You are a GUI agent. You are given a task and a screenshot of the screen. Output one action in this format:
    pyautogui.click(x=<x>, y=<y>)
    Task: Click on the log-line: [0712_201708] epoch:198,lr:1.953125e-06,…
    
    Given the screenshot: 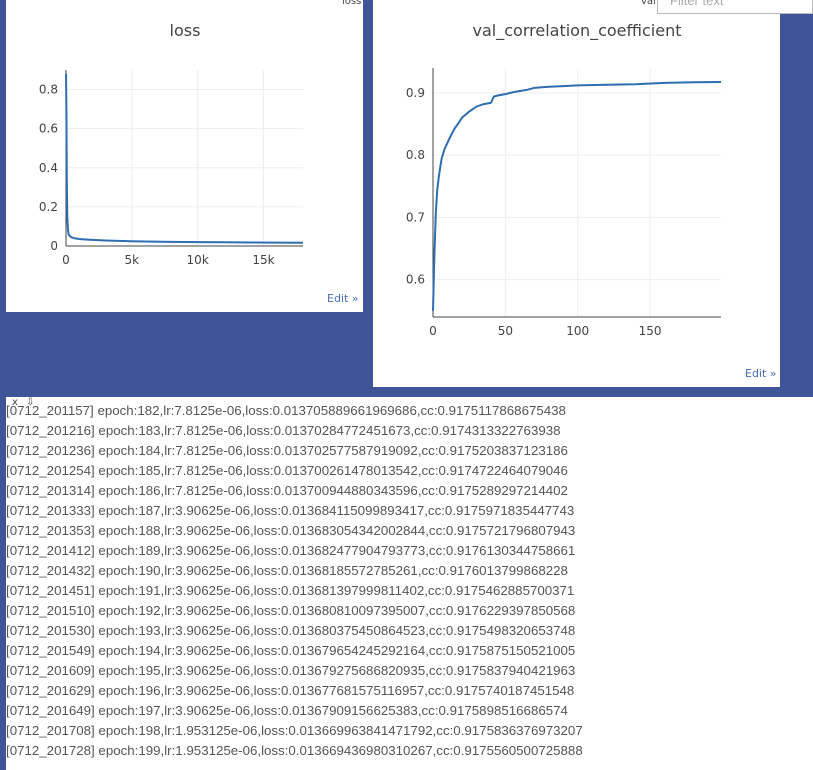 What is the action you would take?
    pyautogui.click(x=294, y=730)
    